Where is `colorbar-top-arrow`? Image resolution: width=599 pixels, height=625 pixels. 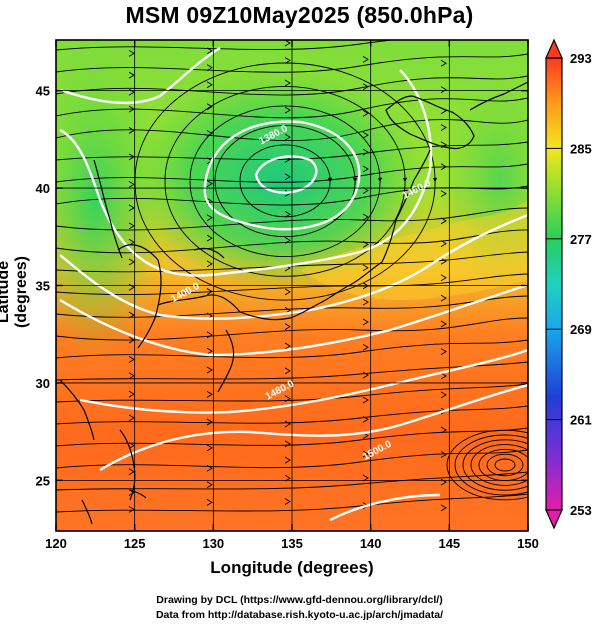
colorbar-top-arrow is located at coordinates (554, 48).